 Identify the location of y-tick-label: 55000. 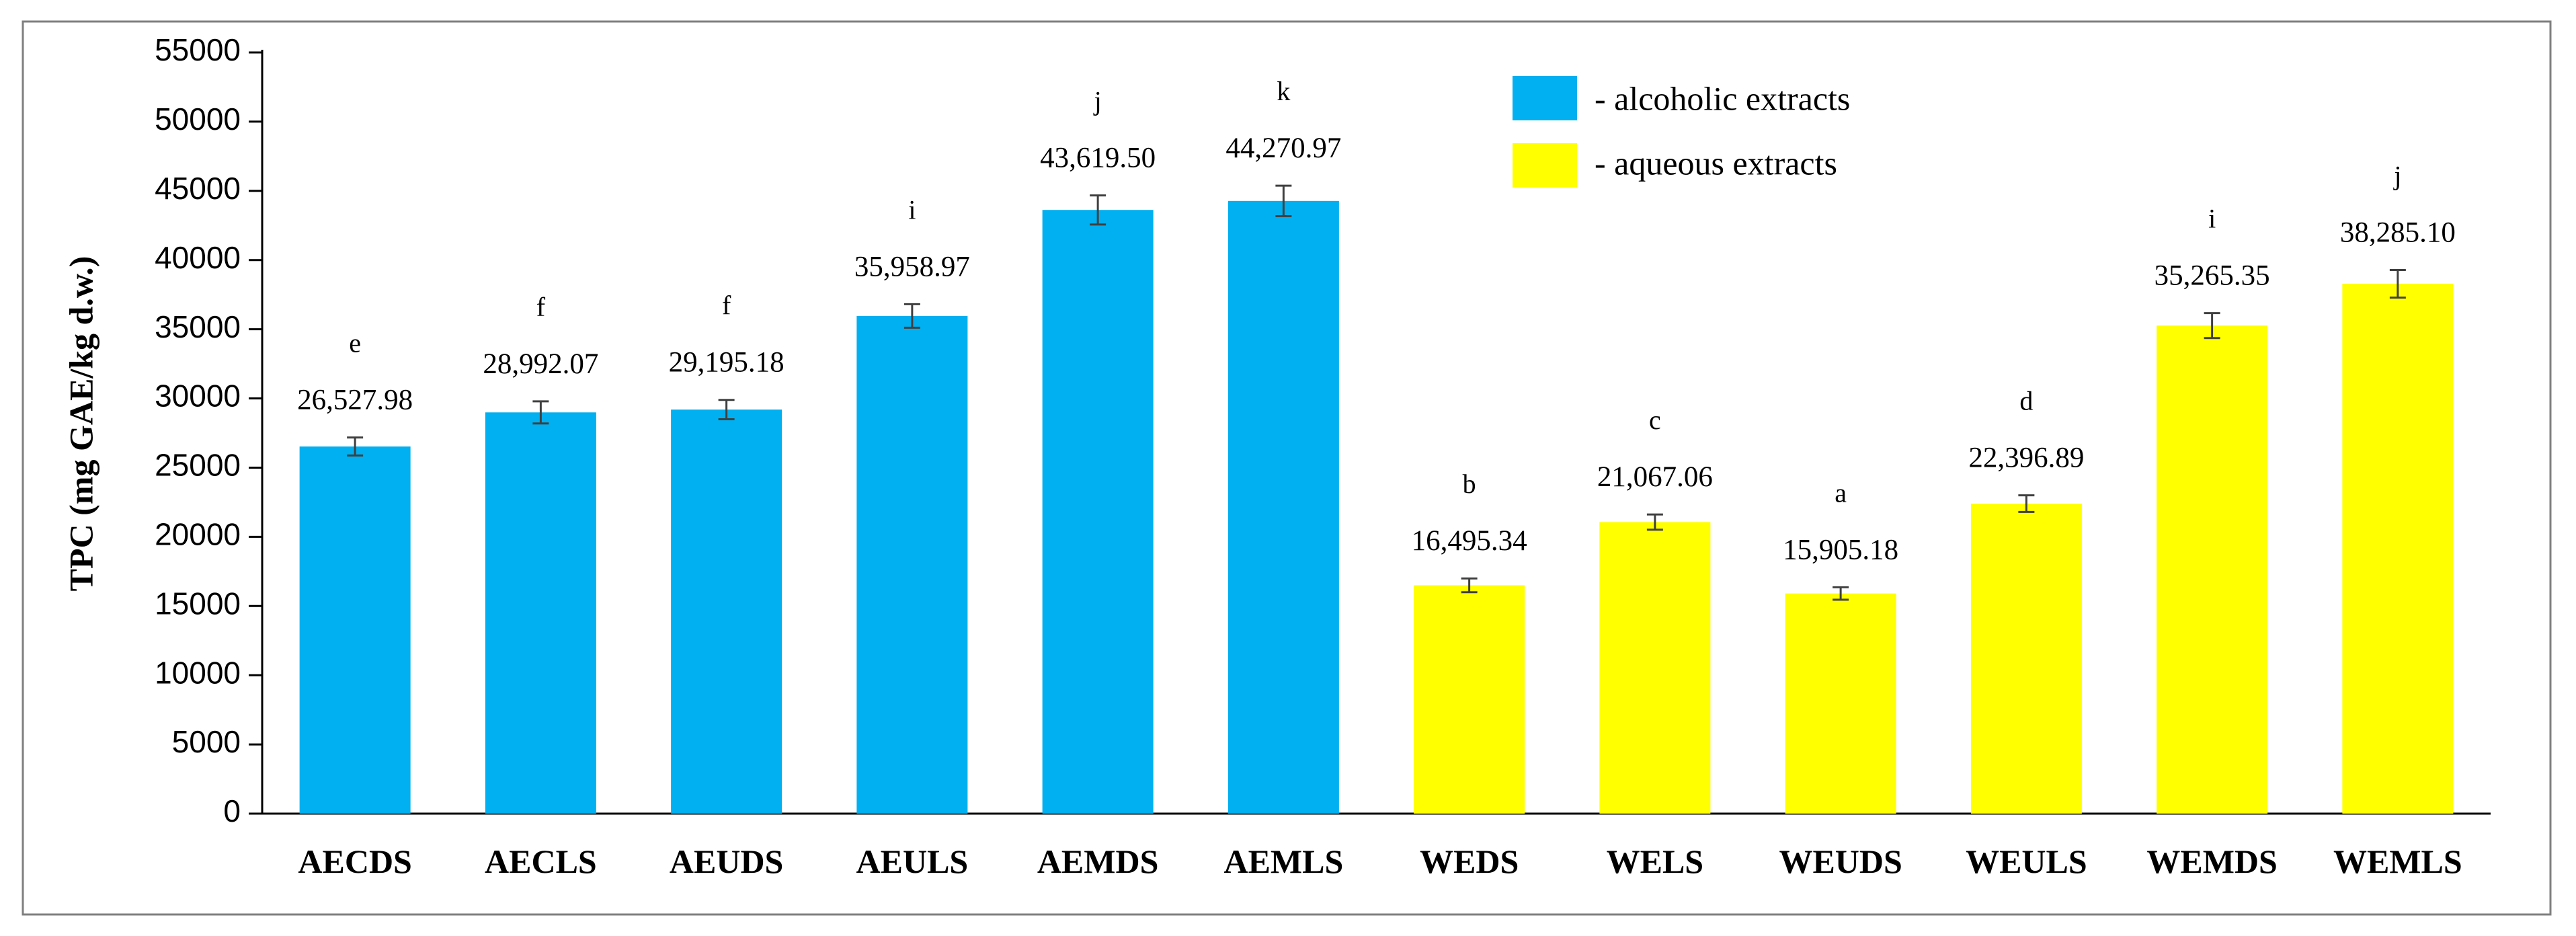
(198, 49).